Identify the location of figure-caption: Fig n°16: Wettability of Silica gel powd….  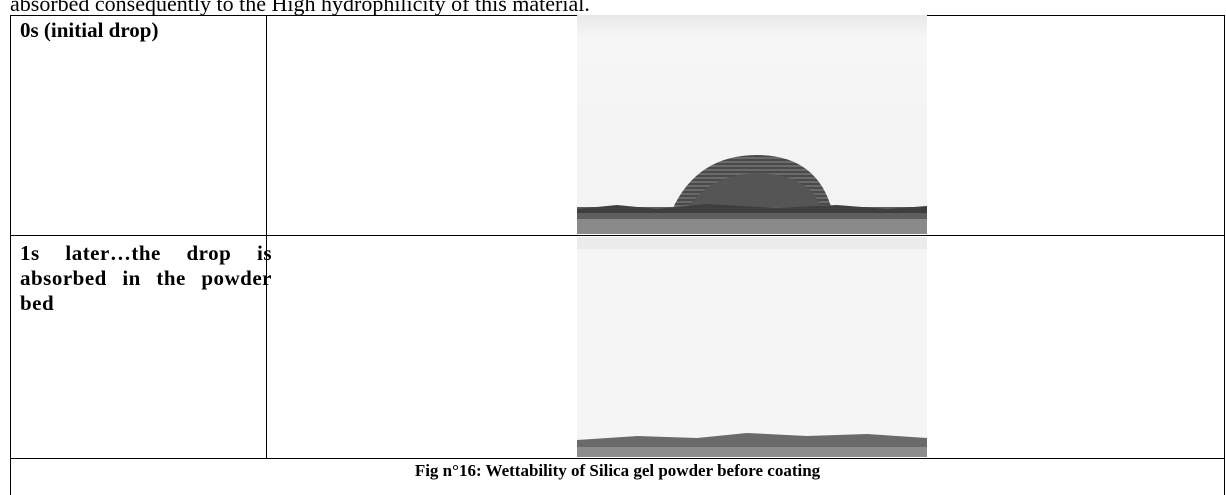
(617, 470).